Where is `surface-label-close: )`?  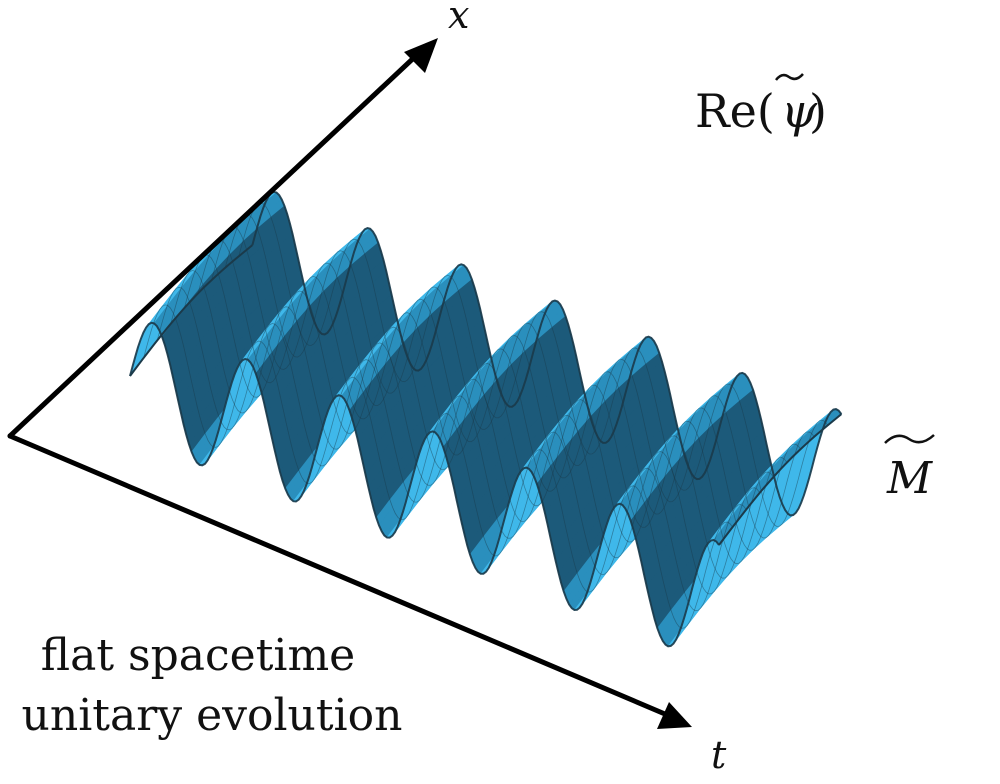
surface-label-close: ) is located at coordinates (818, 111).